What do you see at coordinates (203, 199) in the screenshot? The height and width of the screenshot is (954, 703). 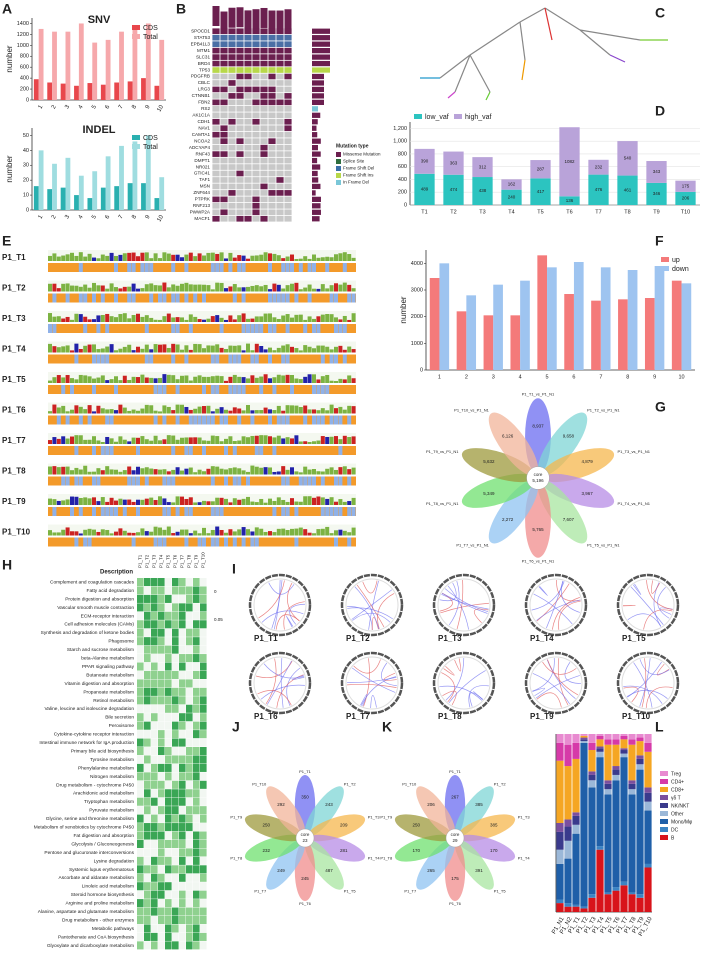 I see `gene-label: PTPRK` at bounding box center [203, 199].